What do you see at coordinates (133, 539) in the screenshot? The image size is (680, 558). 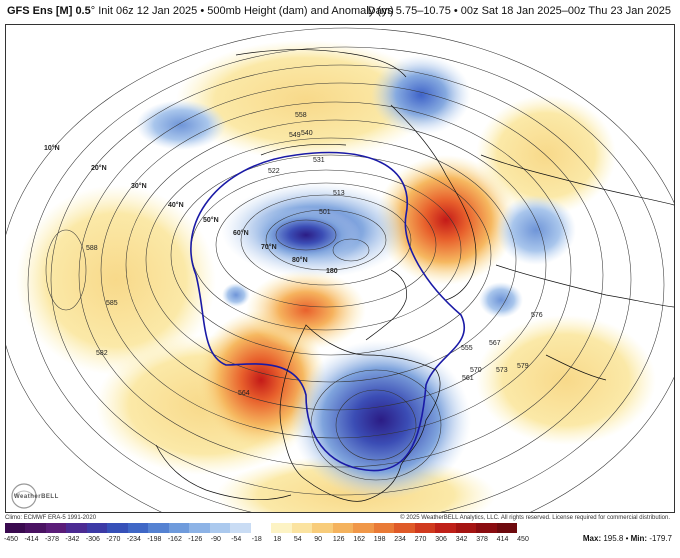 I see `colorbar-tick-label: -234` at bounding box center [133, 539].